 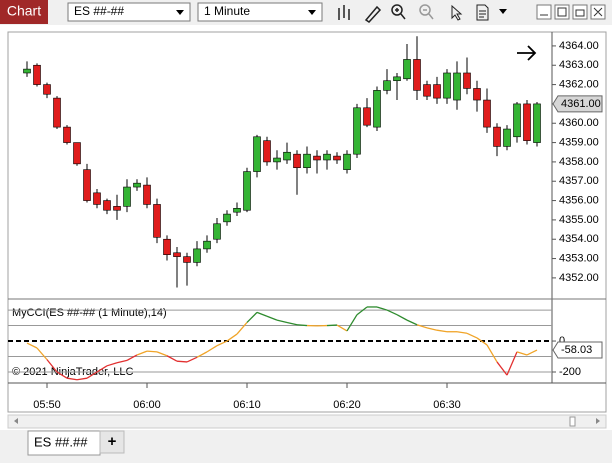 I want to click on bars-icon, so click(x=344, y=12).